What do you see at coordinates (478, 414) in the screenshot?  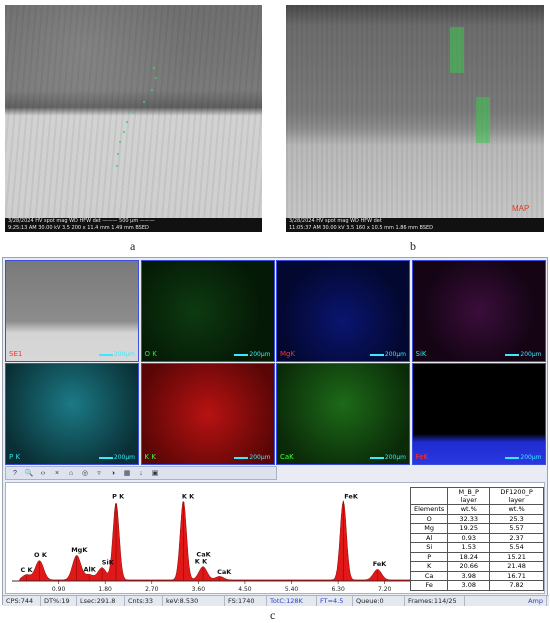 I see `element-map-tile: FeK 200µm` at bounding box center [478, 414].